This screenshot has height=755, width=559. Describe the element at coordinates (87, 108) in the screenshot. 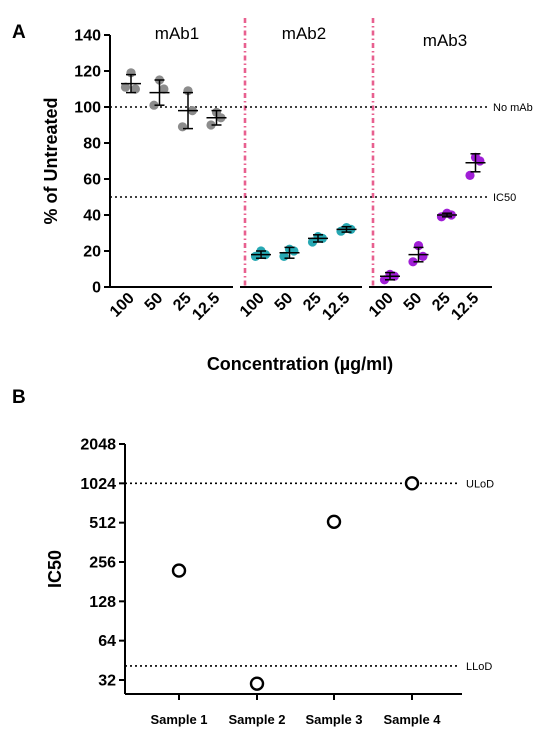

I see `y-tick-label: 100` at that location.